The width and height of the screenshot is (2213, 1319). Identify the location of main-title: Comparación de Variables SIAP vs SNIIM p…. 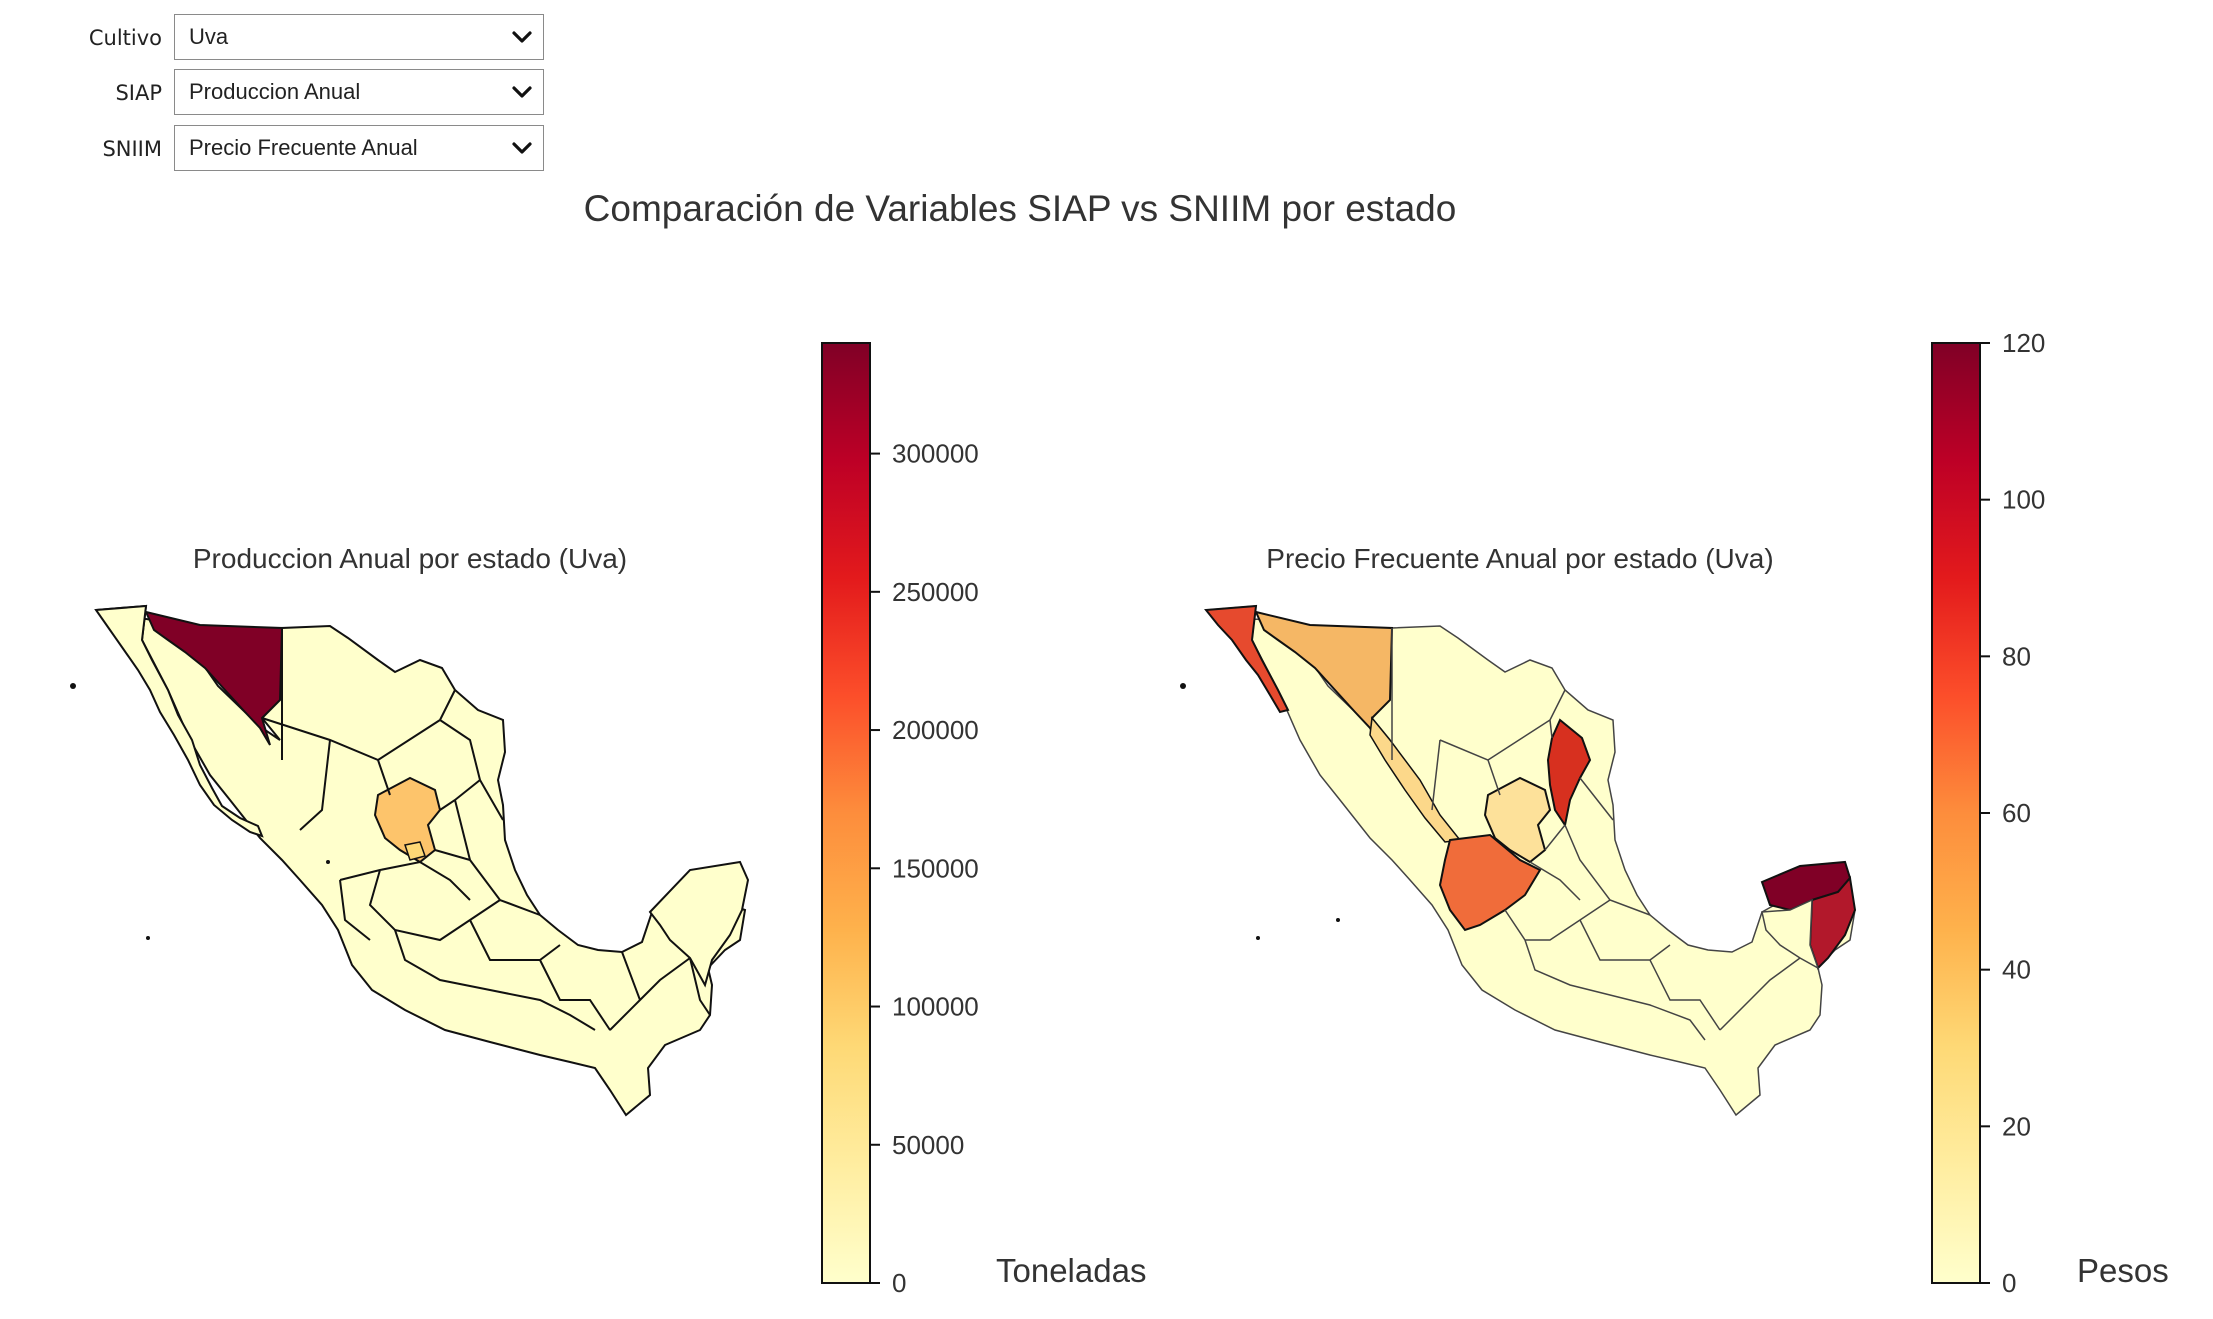
(1020, 208).